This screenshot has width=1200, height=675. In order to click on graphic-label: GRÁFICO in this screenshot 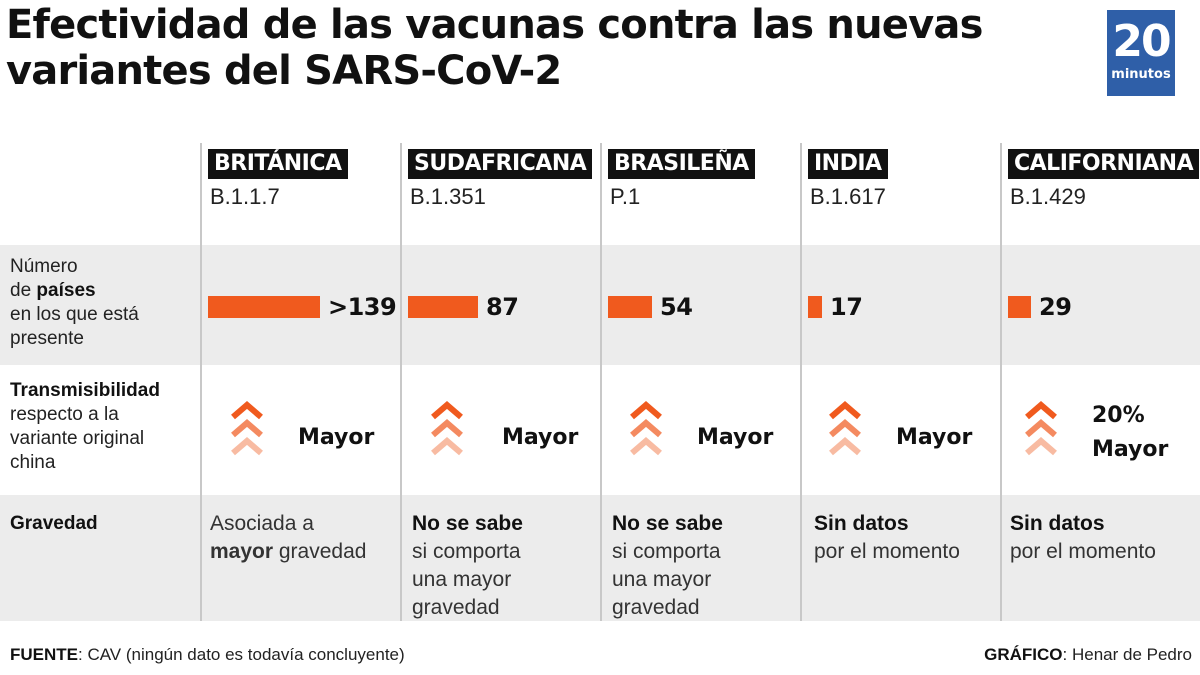, I will do `click(1023, 654)`.